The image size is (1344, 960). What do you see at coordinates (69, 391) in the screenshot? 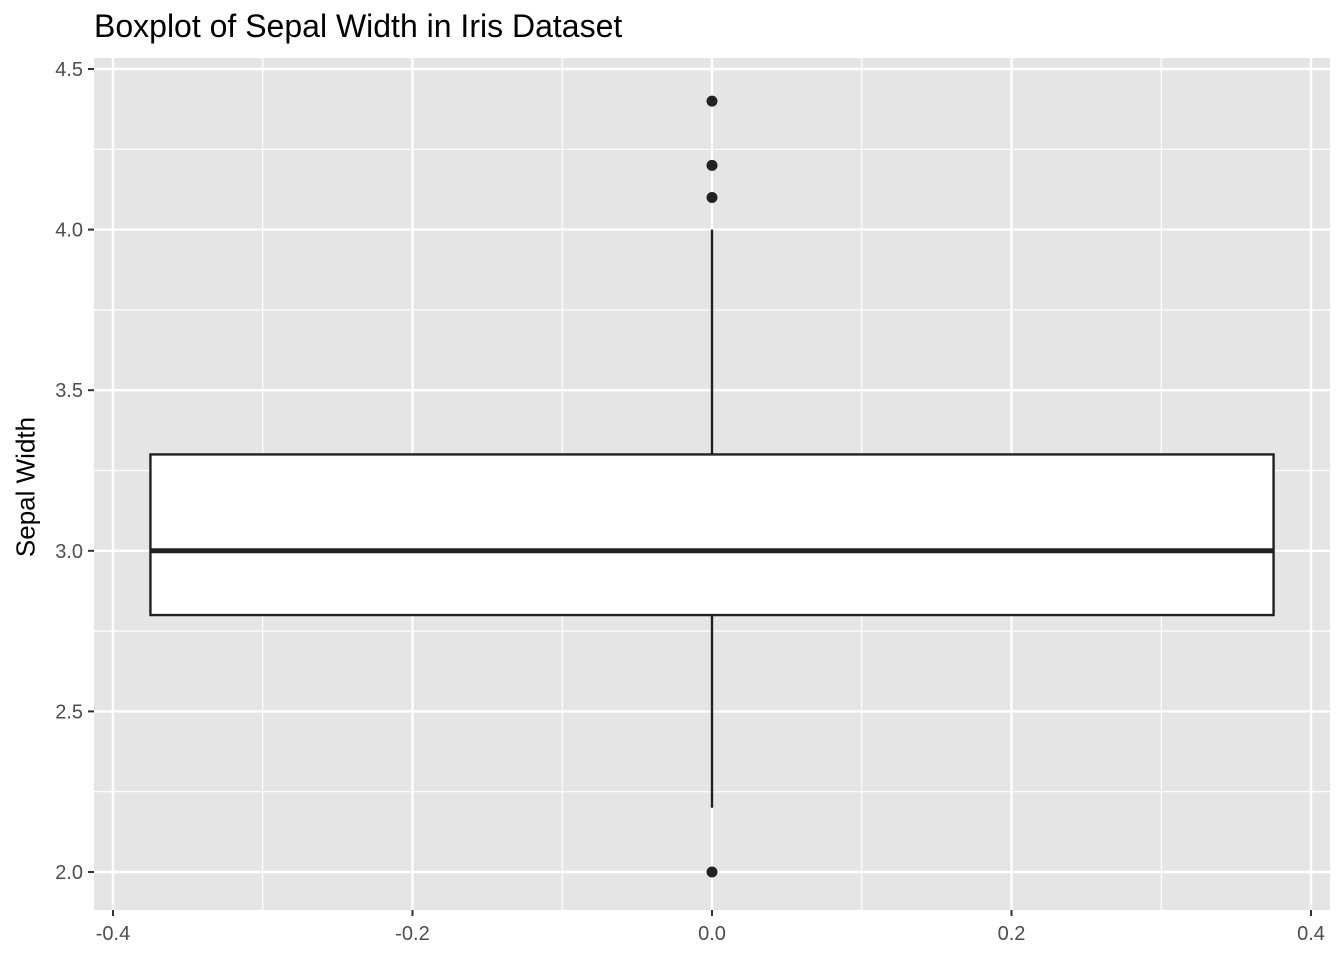
I see `y-tick-label: 3.5` at bounding box center [69, 391].